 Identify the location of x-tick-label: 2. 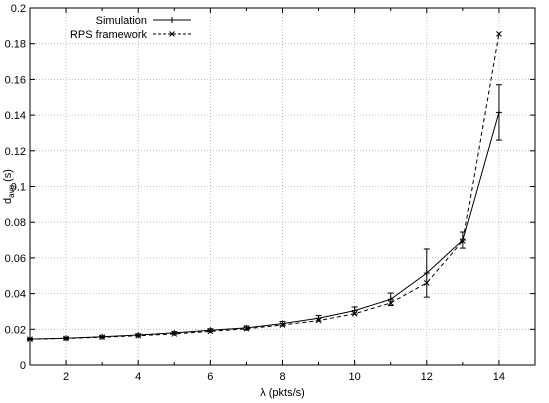
(66, 377).